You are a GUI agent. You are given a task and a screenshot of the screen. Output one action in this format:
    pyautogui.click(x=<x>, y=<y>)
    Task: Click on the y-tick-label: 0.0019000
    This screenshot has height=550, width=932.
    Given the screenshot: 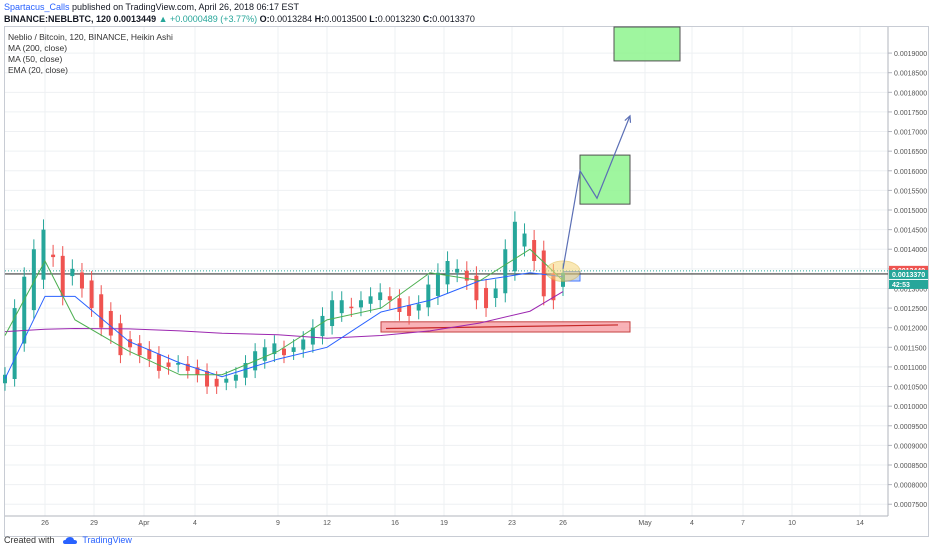 What is the action you would take?
    pyautogui.click(x=910, y=54)
    